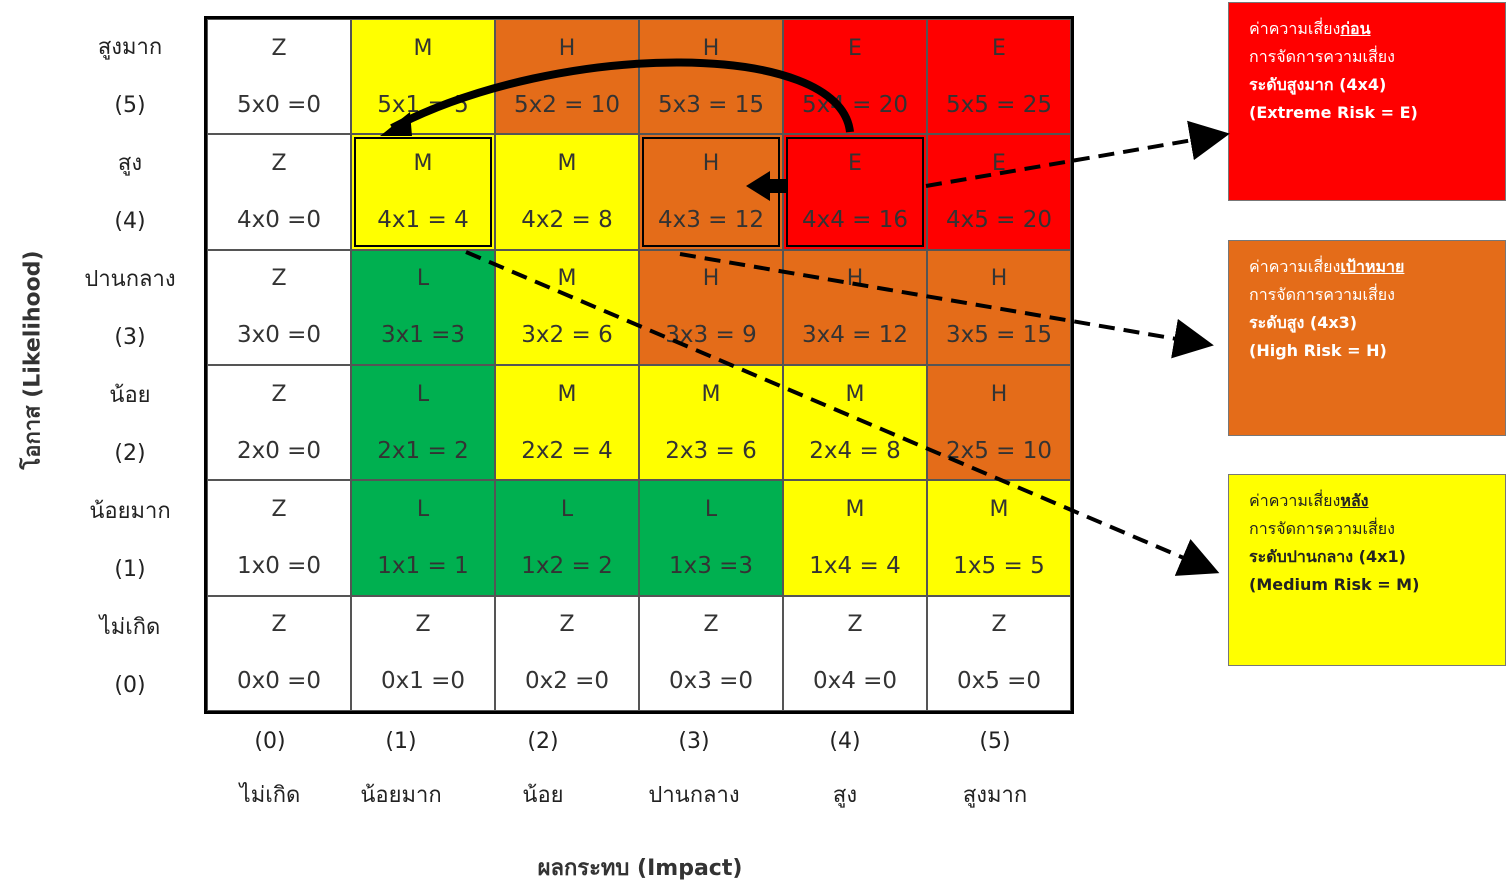 The height and width of the screenshot is (885, 1508). Describe the element at coordinates (130, 453) in the screenshot. I see `row-label-value: (2)` at that location.